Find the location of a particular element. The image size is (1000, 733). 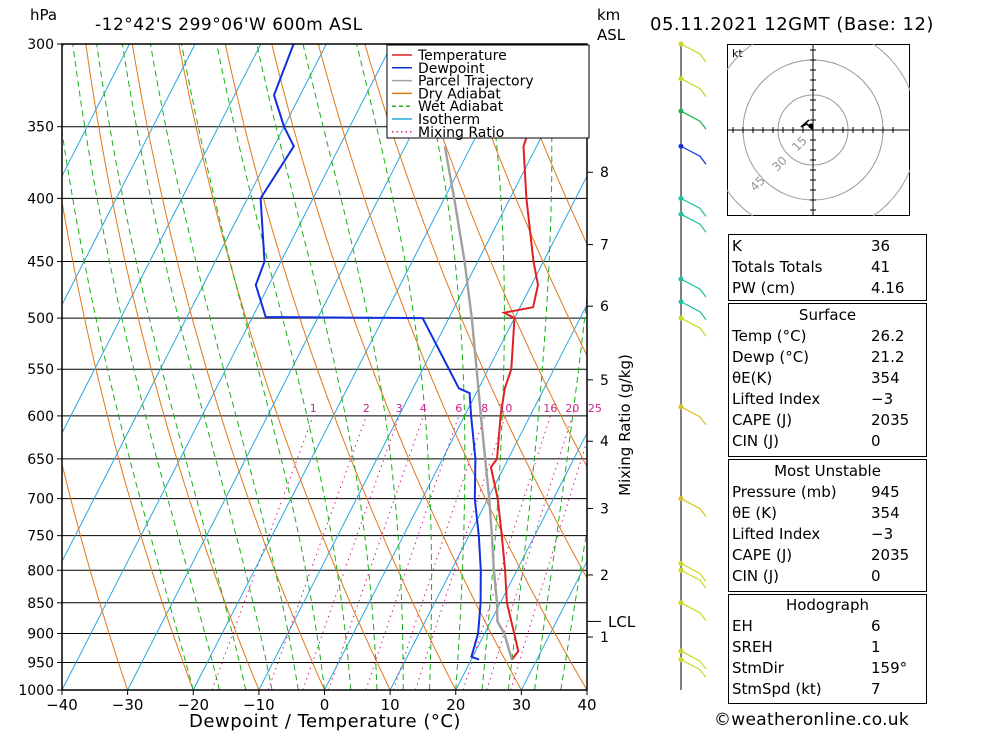

series-temperature is located at coordinates (526, 352).